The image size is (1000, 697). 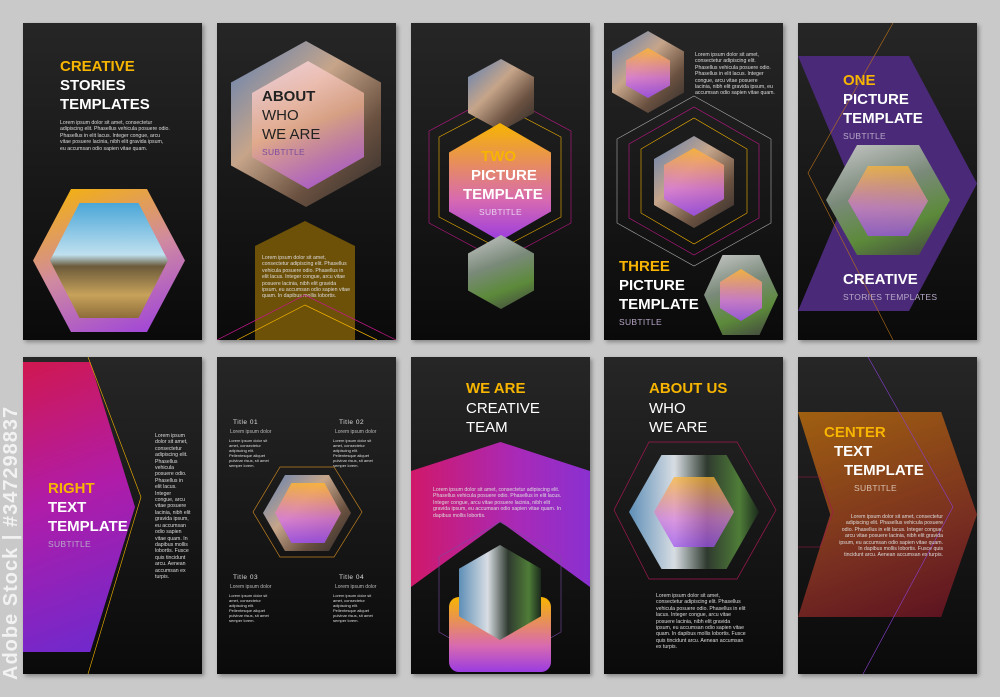 What do you see at coordinates (352, 577) in the screenshot?
I see `title-04: Title 04` at bounding box center [352, 577].